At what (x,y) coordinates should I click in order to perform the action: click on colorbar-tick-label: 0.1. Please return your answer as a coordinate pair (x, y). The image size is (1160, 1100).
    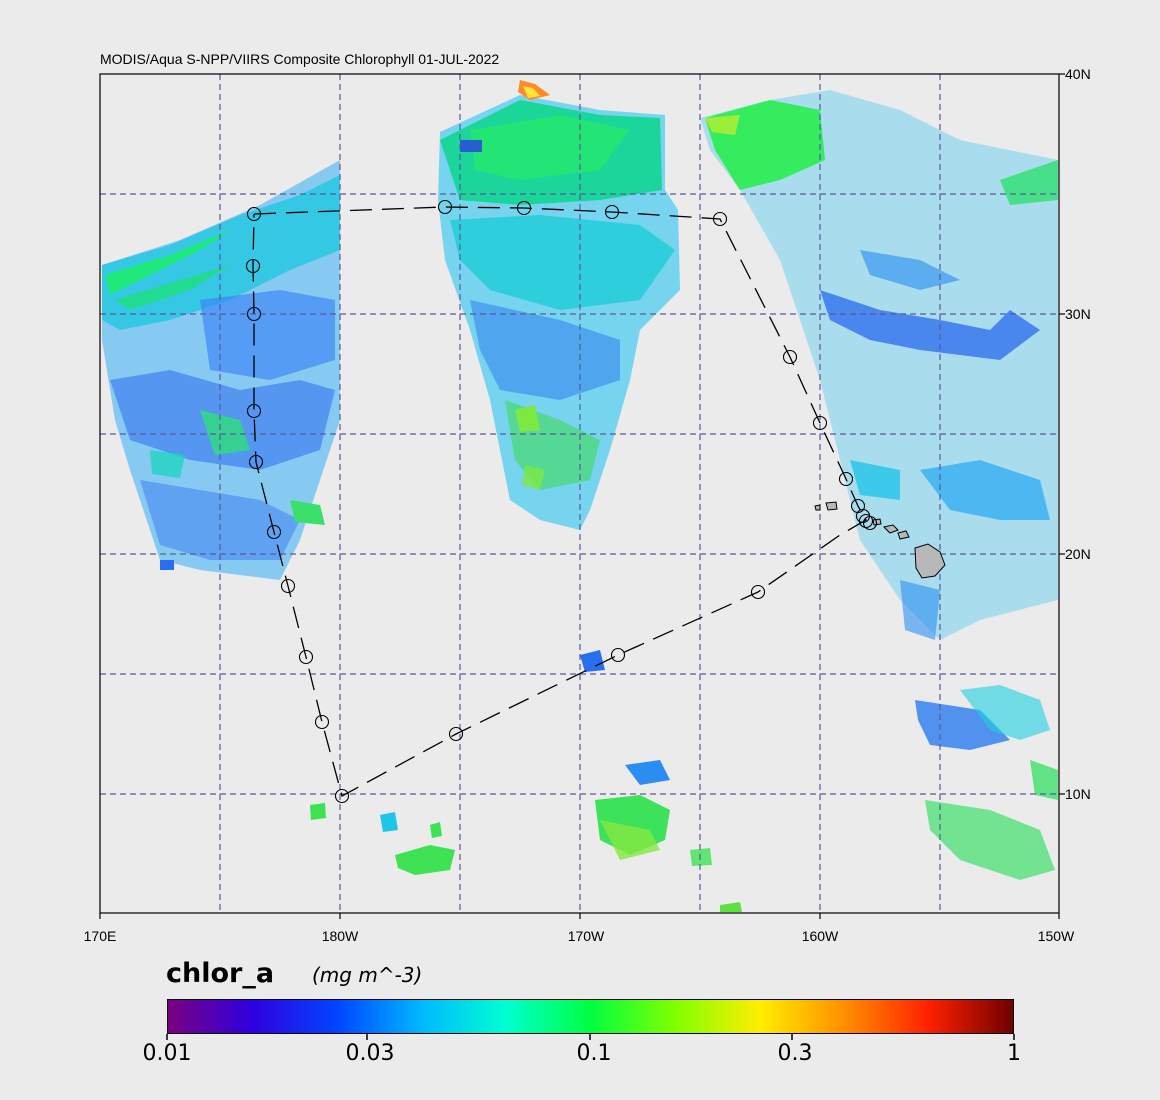
    Looking at the image, I should click on (594, 1053).